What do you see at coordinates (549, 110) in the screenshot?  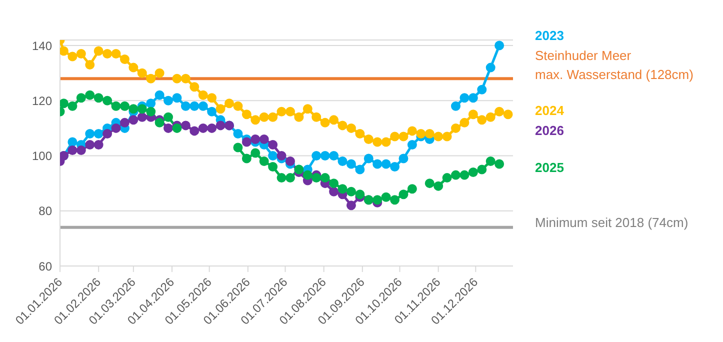 I see `series-label: 2024` at bounding box center [549, 110].